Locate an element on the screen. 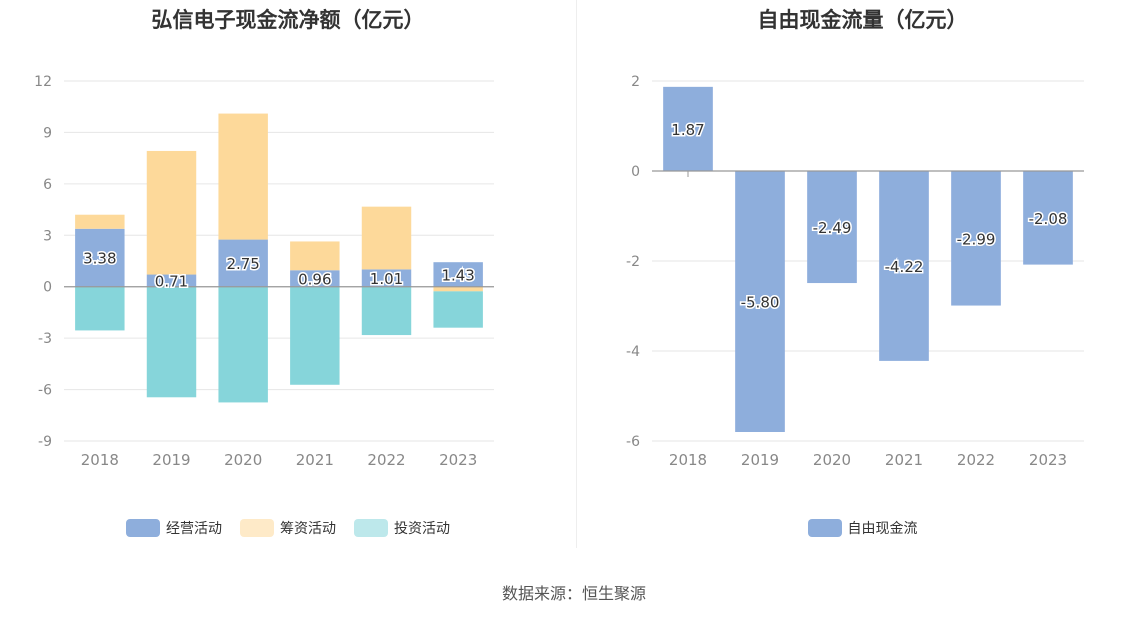  y-tick-label: -3 is located at coordinates (45, 339).